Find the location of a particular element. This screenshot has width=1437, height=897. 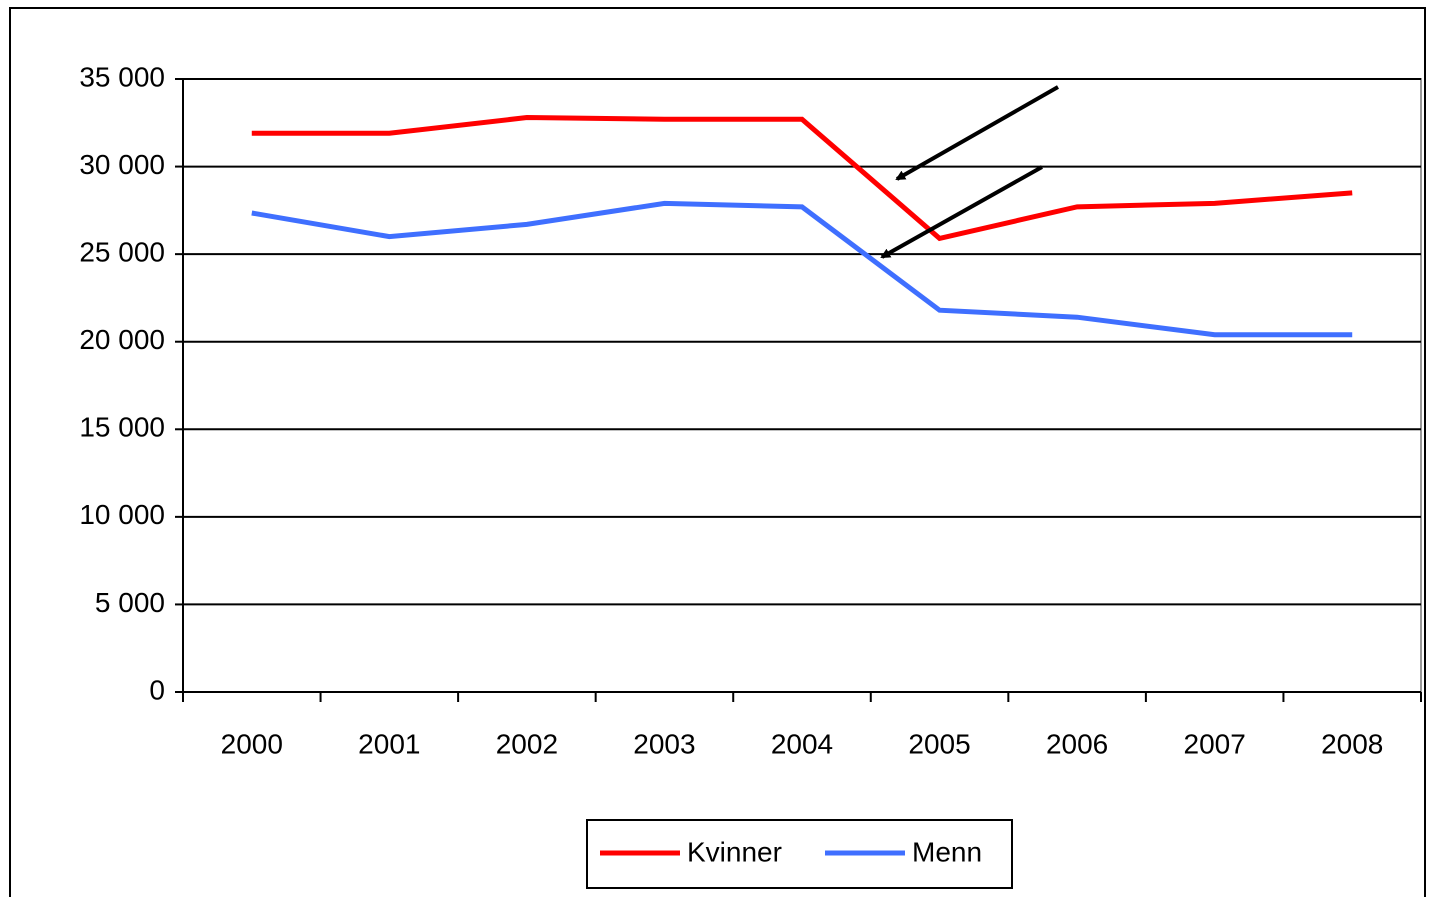

y-tick-label: 30 000 is located at coordinates (122, 164).